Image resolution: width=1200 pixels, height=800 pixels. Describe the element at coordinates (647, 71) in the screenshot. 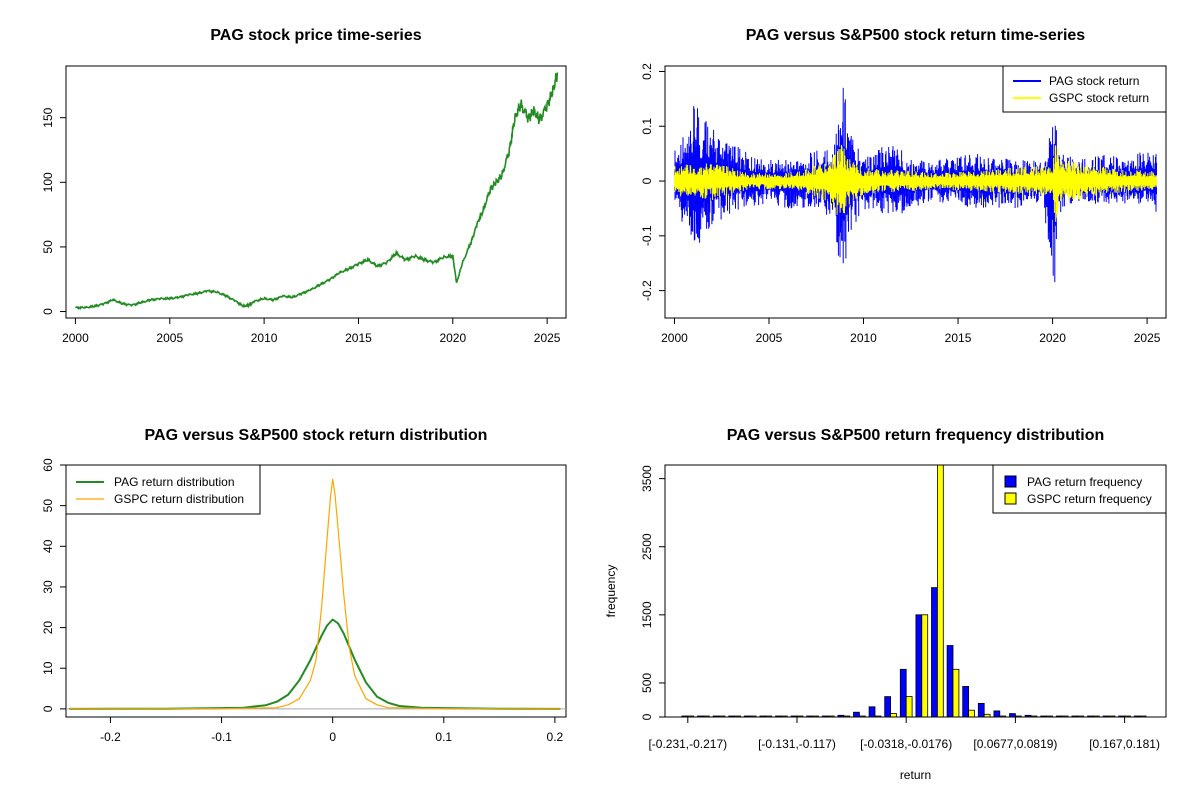

I see `y-tick-label: 0.2` at that location.